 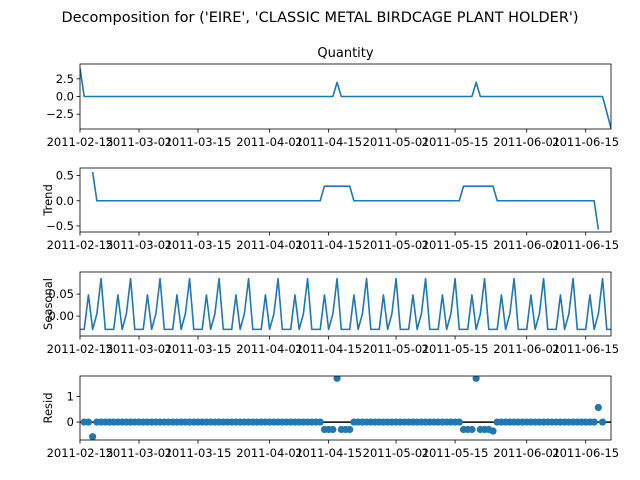 I want to click on y-tick-label: 0.05, so click(x=61, y=294).